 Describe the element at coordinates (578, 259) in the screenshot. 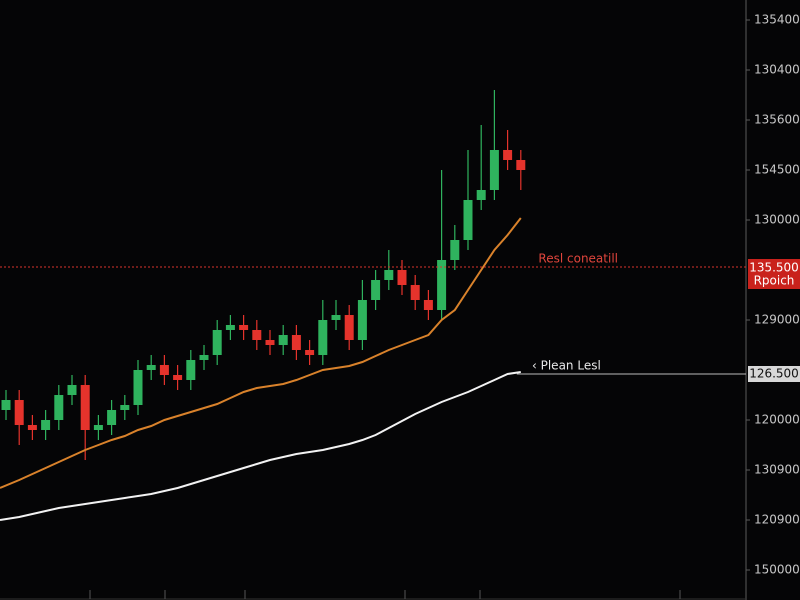

I see `reference-label: Resl coneatill` at that location.